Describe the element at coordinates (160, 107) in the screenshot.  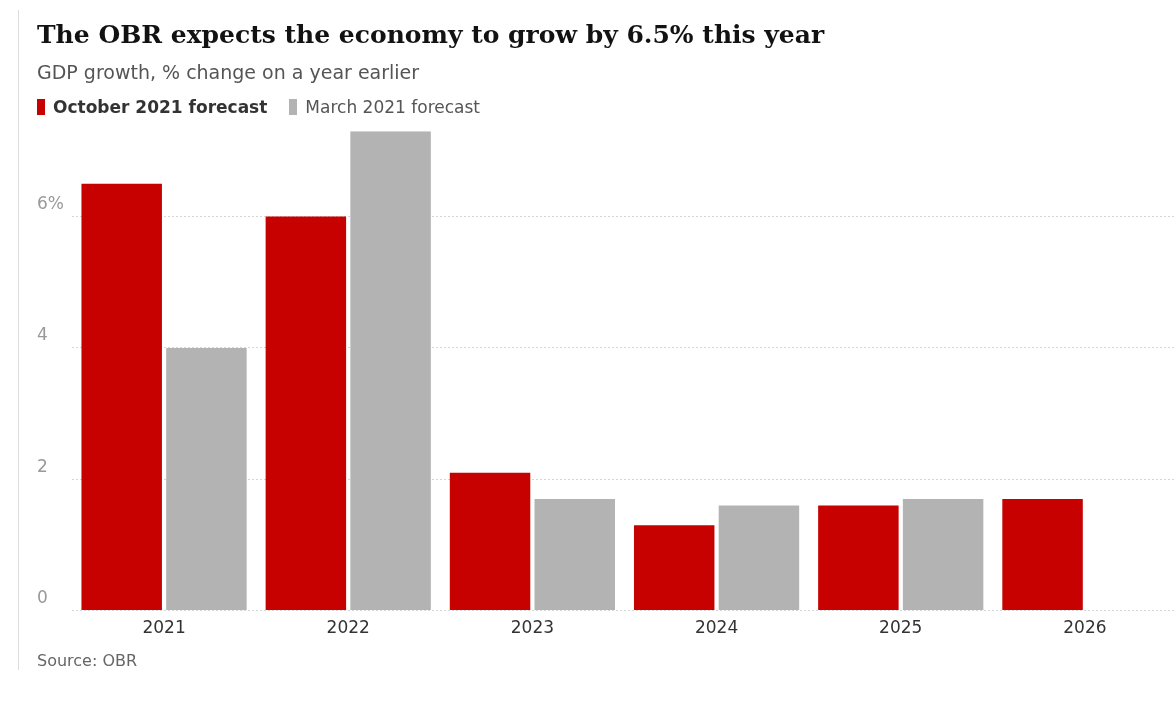
I see `legend-label: October 2021 forecast` at that location.